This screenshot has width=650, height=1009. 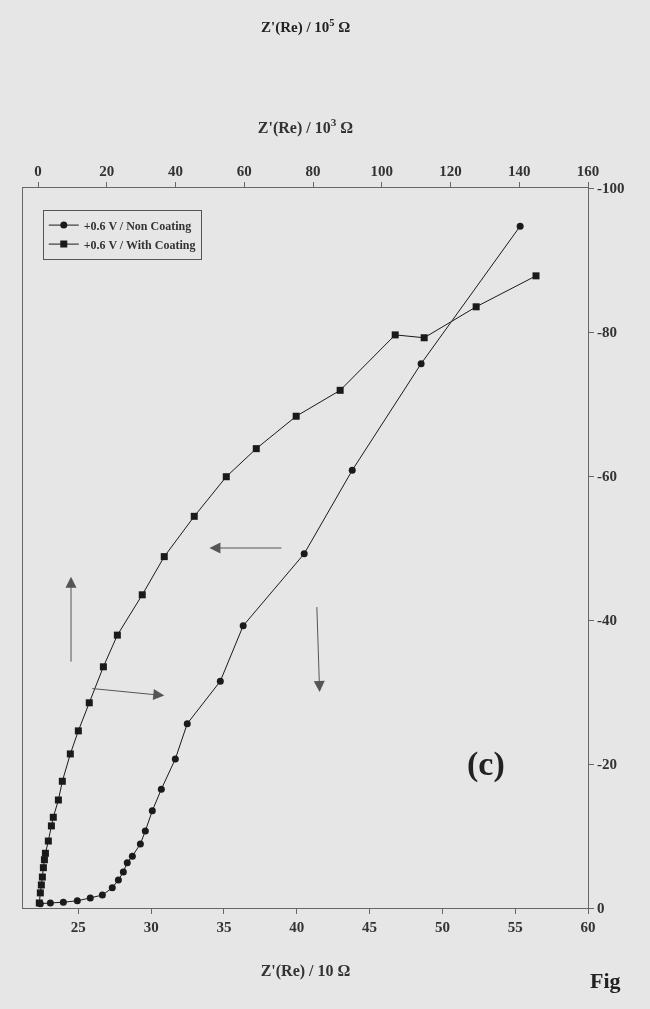 What do you see at coordinates (305, 970) in the screenshot?
I see `x-axis-title: Z'(Re) / 10 Ω` at bounding box center [305, 970].